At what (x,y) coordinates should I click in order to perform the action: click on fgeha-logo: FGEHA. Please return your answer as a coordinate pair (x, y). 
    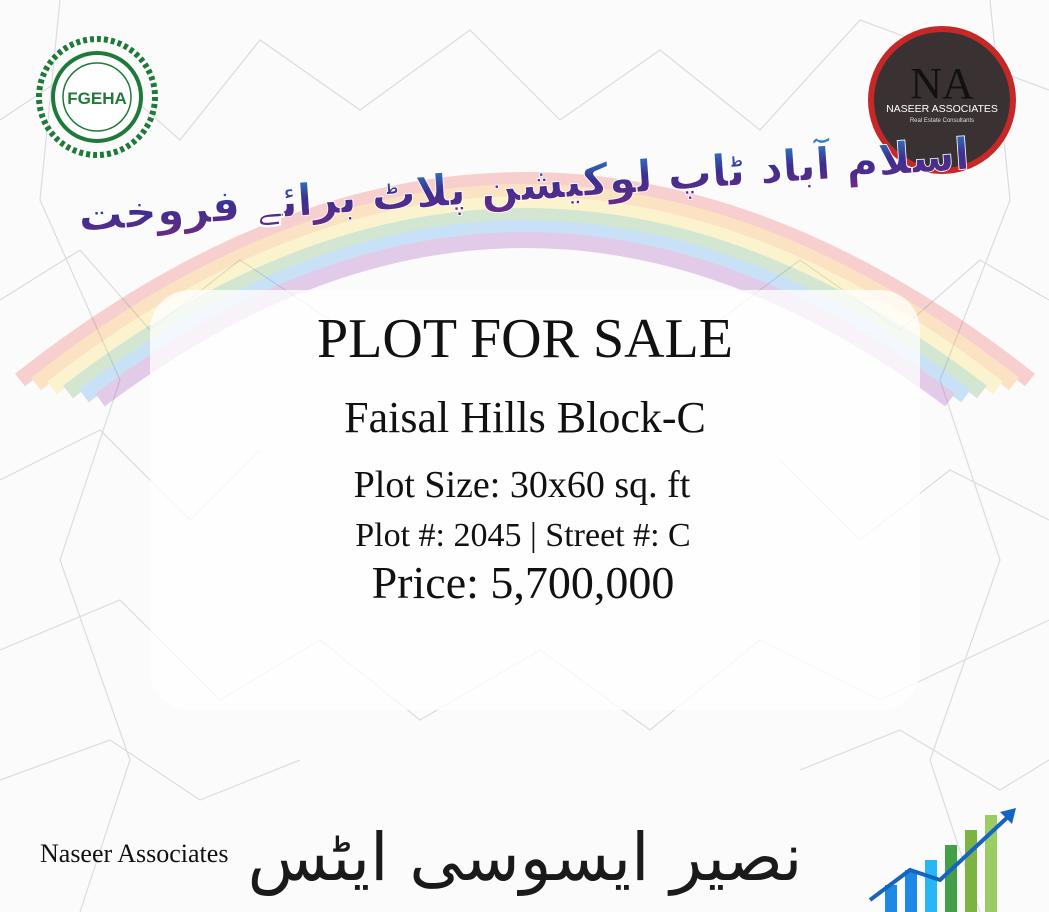
    Looking at the image, I should click on (97, 97).